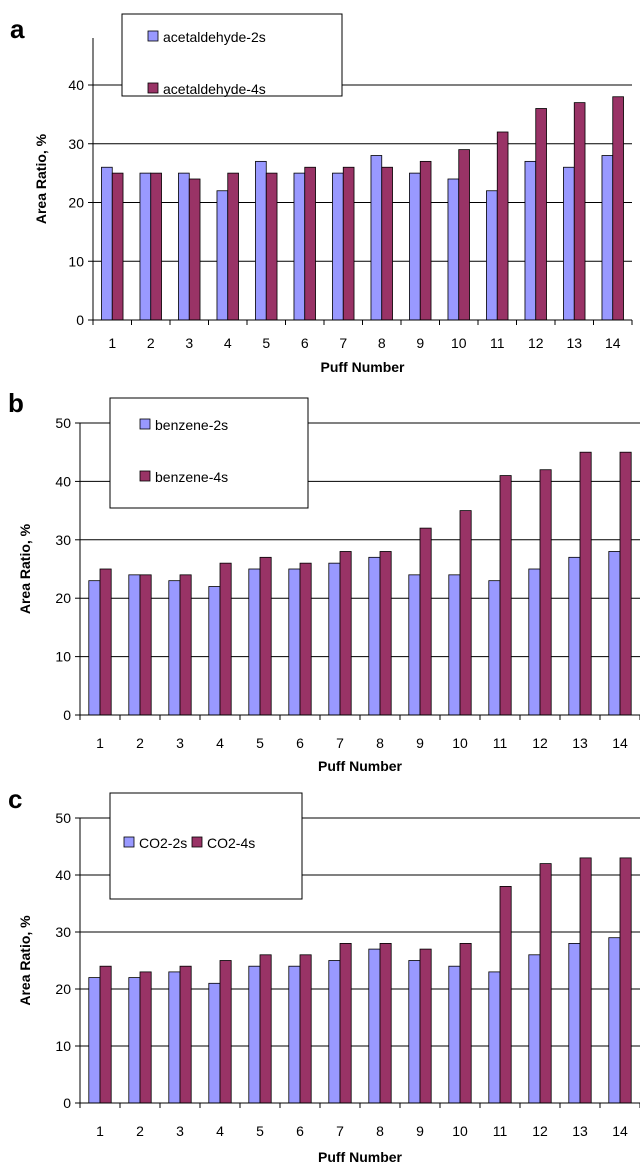 The height and width of the screenshot is (1172, 640). I want to click on x-tick-label: 7, so click(340, 743).